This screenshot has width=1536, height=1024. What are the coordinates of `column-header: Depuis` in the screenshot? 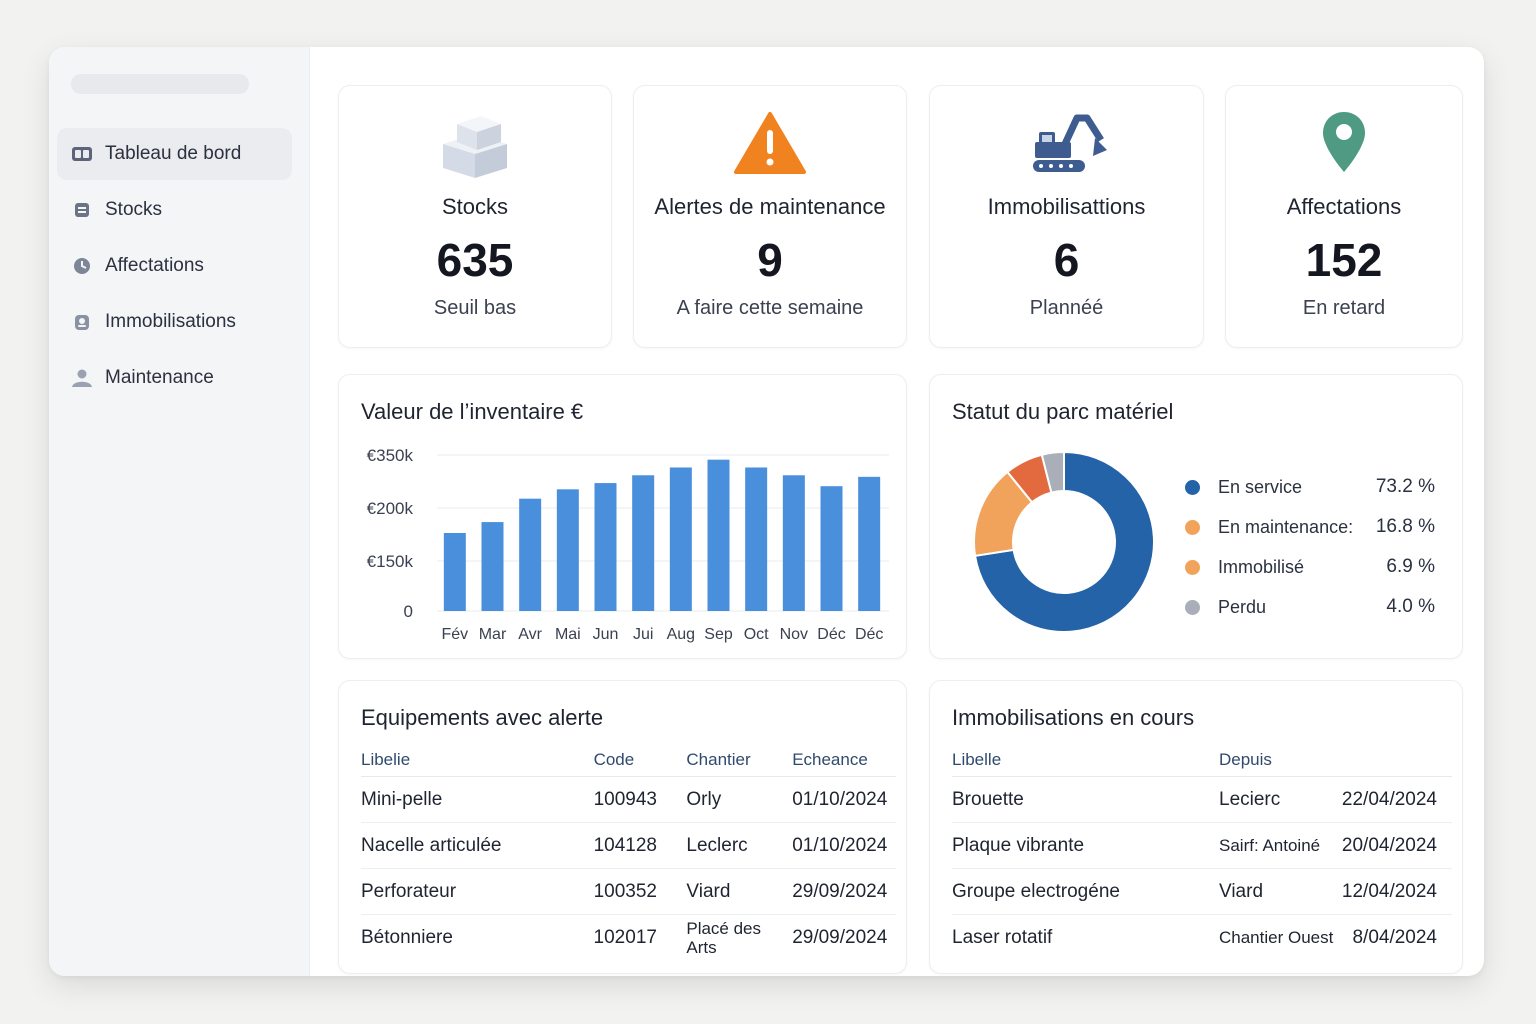 It's located at (1245, 759).